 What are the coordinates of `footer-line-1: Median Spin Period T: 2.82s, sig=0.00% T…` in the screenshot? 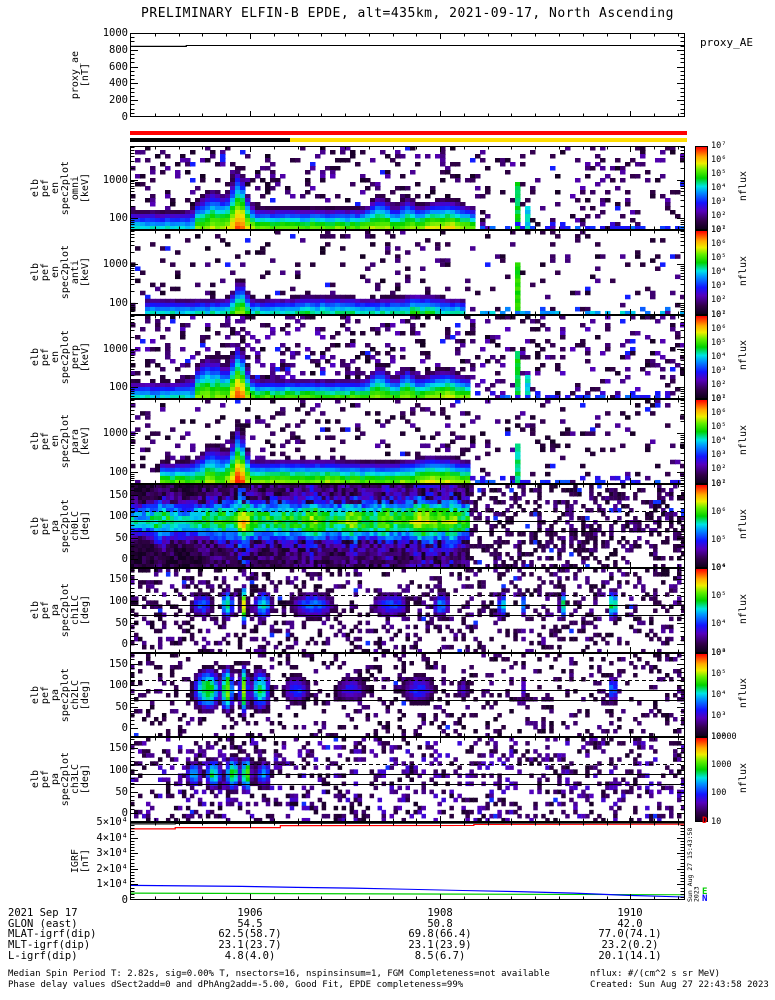 It's located at (279, 974).